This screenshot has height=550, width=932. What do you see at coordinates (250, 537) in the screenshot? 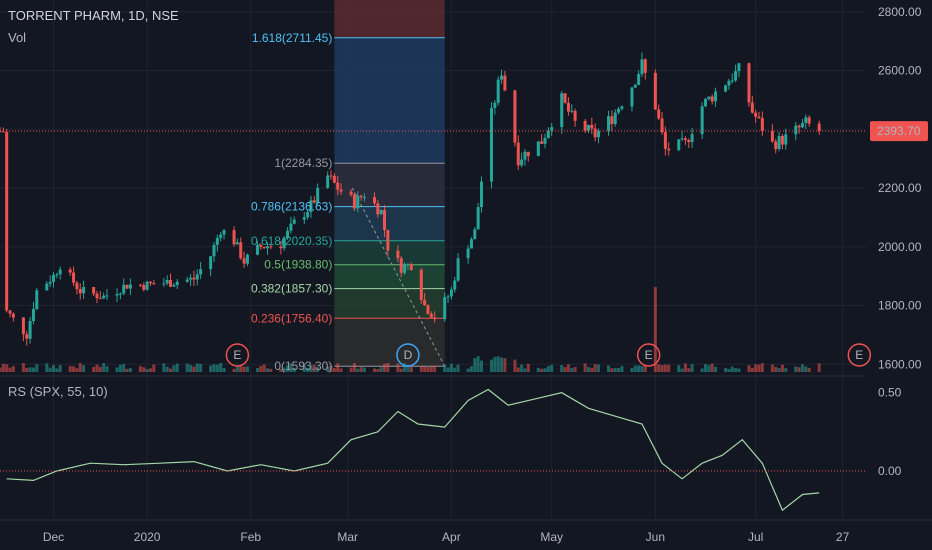
I see `time-tick-label: Feb` at bounding box center [250, 537].